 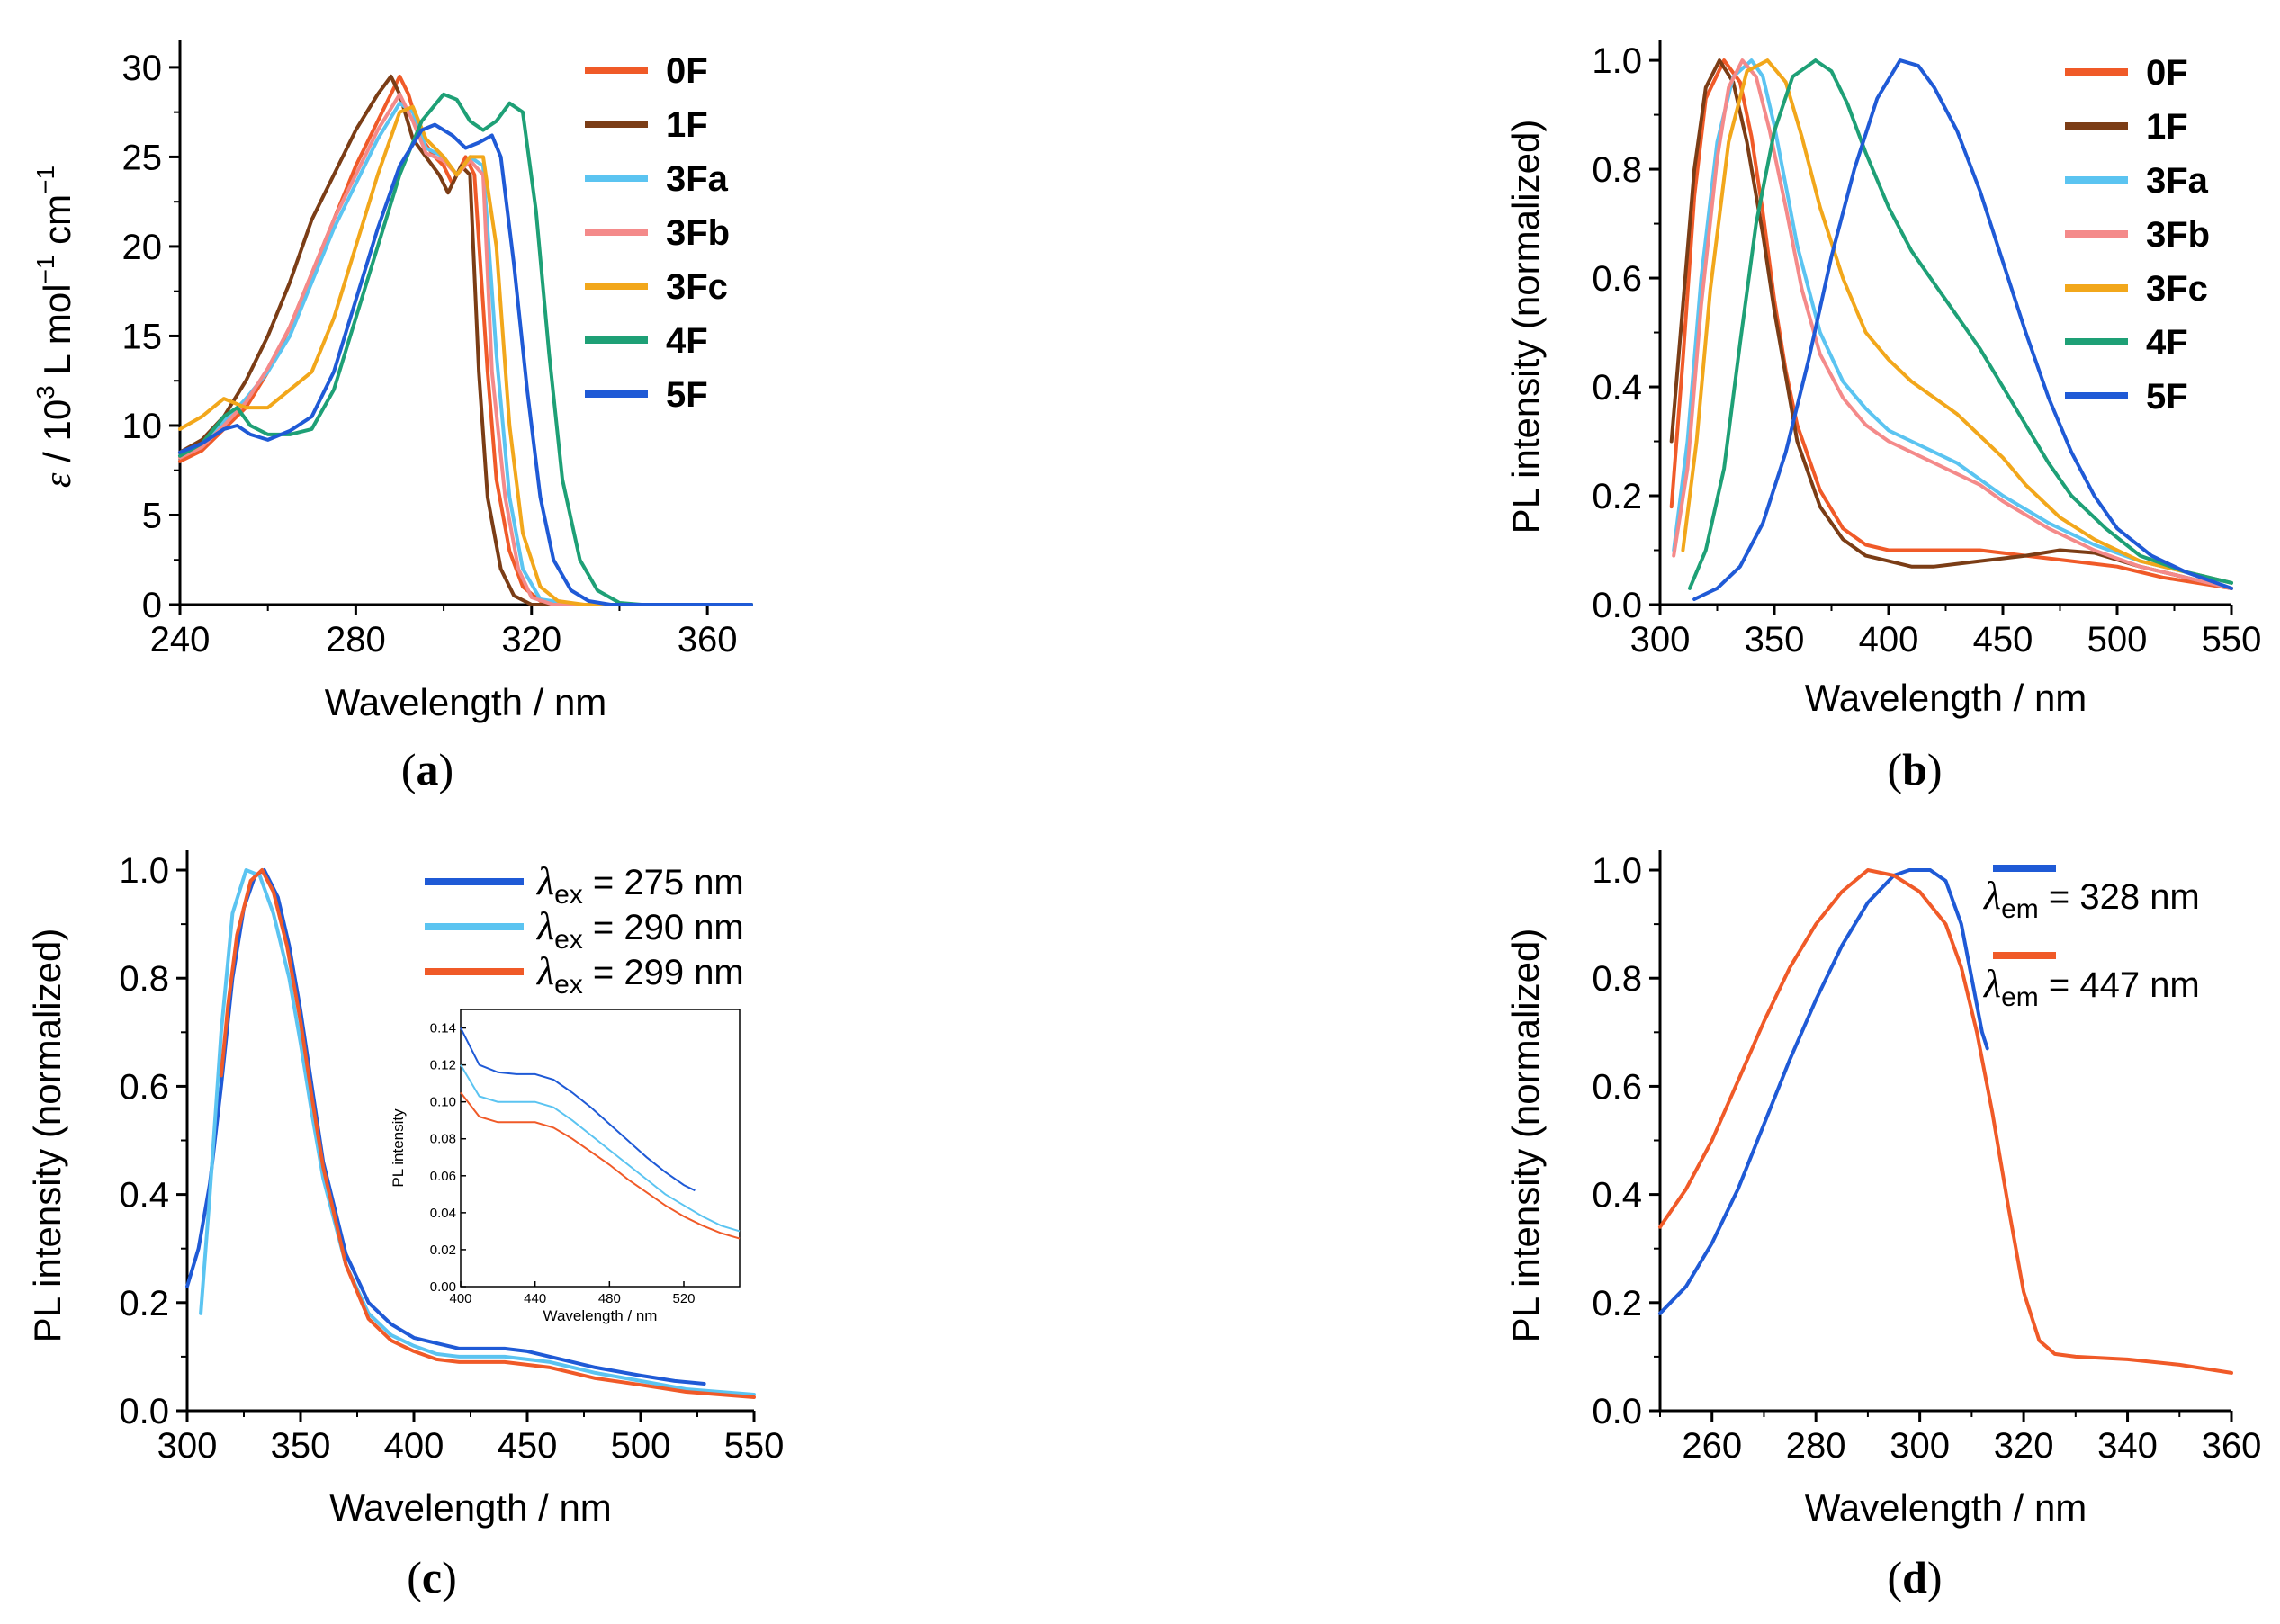 I want to click on inset-y-tick-label: 0.08, so click(x=443, y=1139).